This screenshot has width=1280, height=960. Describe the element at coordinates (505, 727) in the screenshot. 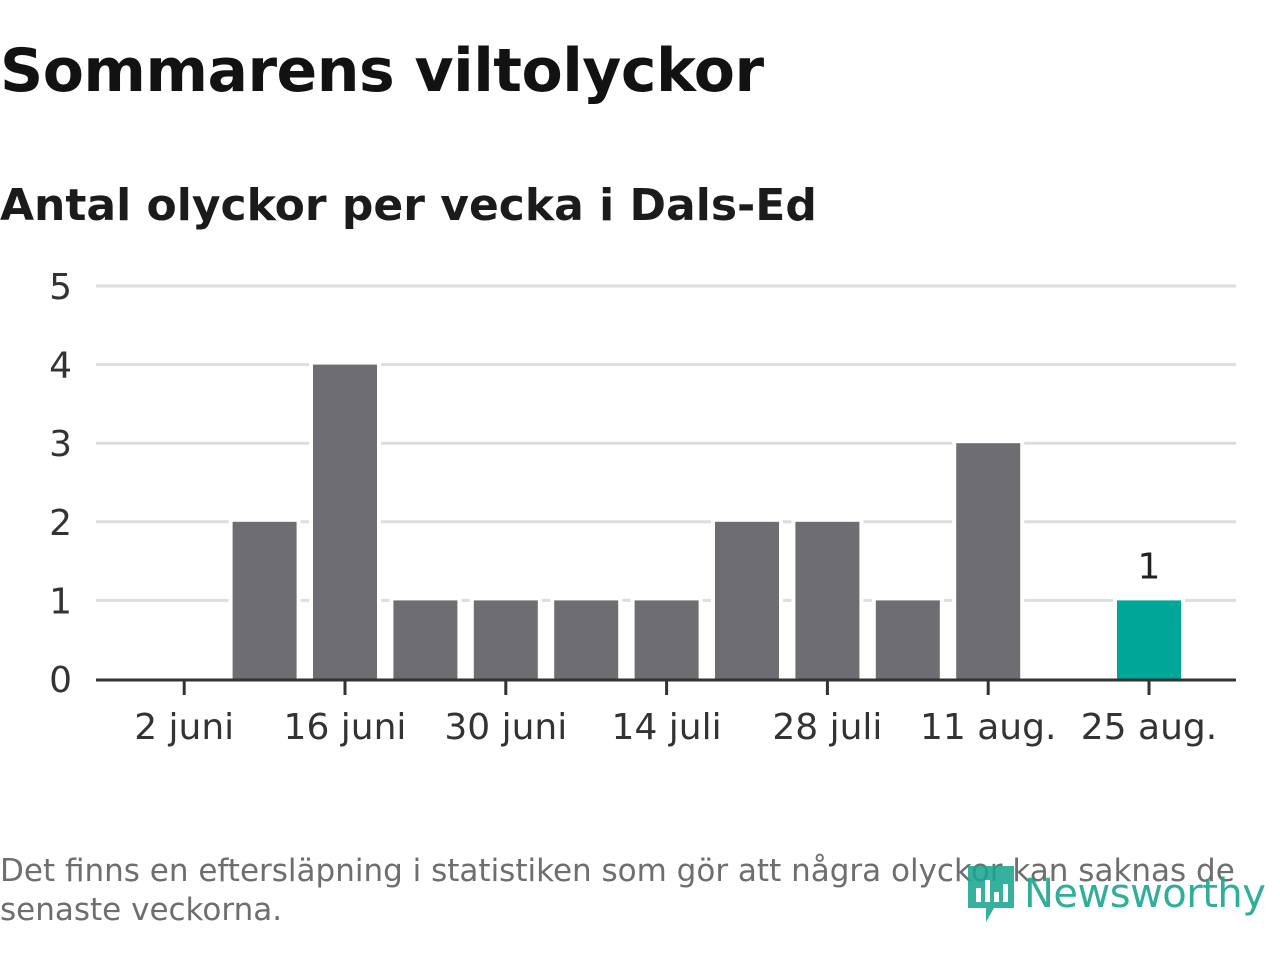

I see `x-tick-label: 30 juni` at that location.